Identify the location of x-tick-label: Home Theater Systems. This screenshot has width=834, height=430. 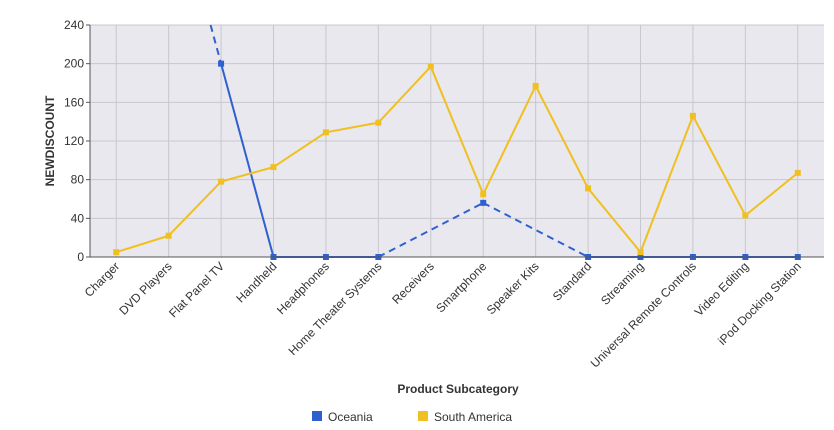
(335, 308).